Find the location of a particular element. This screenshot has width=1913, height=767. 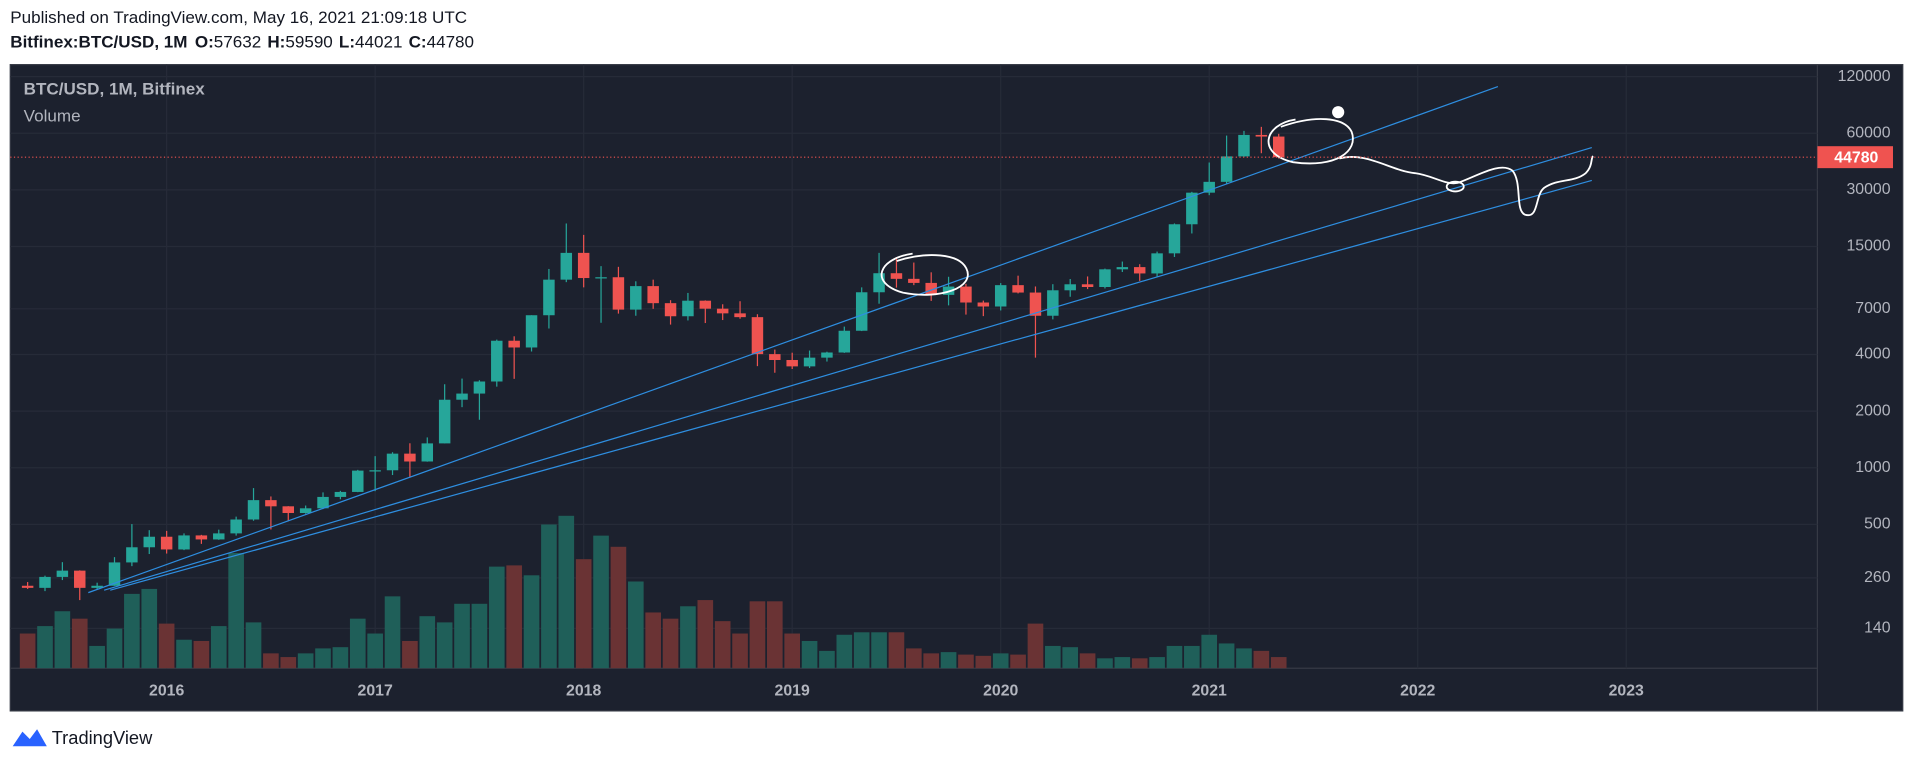

legend-price: BTC/USD, 1M, Bitfinex is located at coordinates (115, 89).